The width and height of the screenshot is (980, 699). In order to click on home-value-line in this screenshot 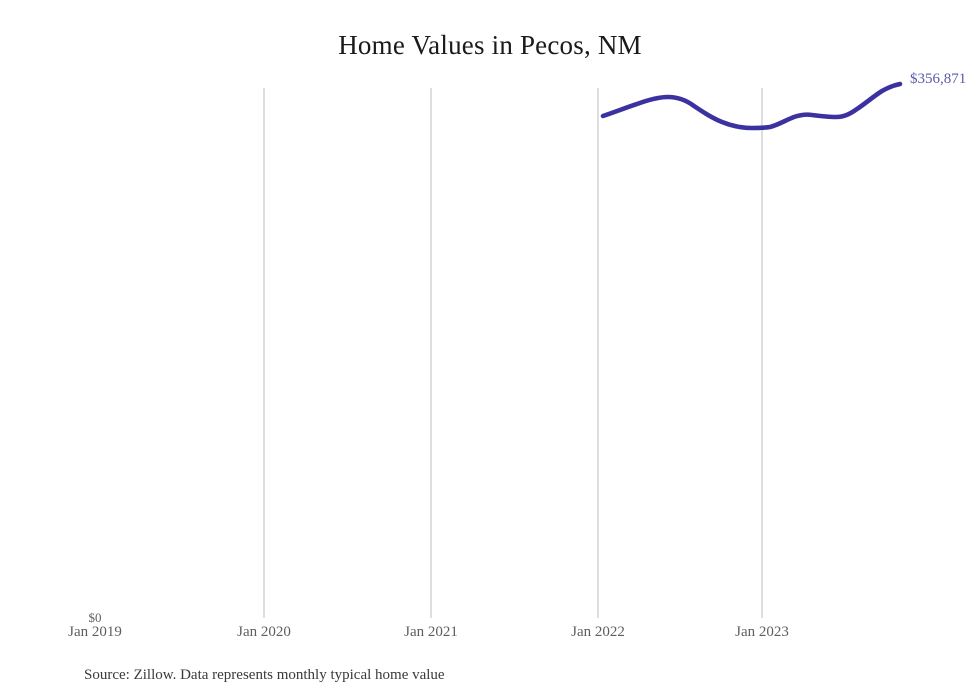, I will do `click(751, 106)`.